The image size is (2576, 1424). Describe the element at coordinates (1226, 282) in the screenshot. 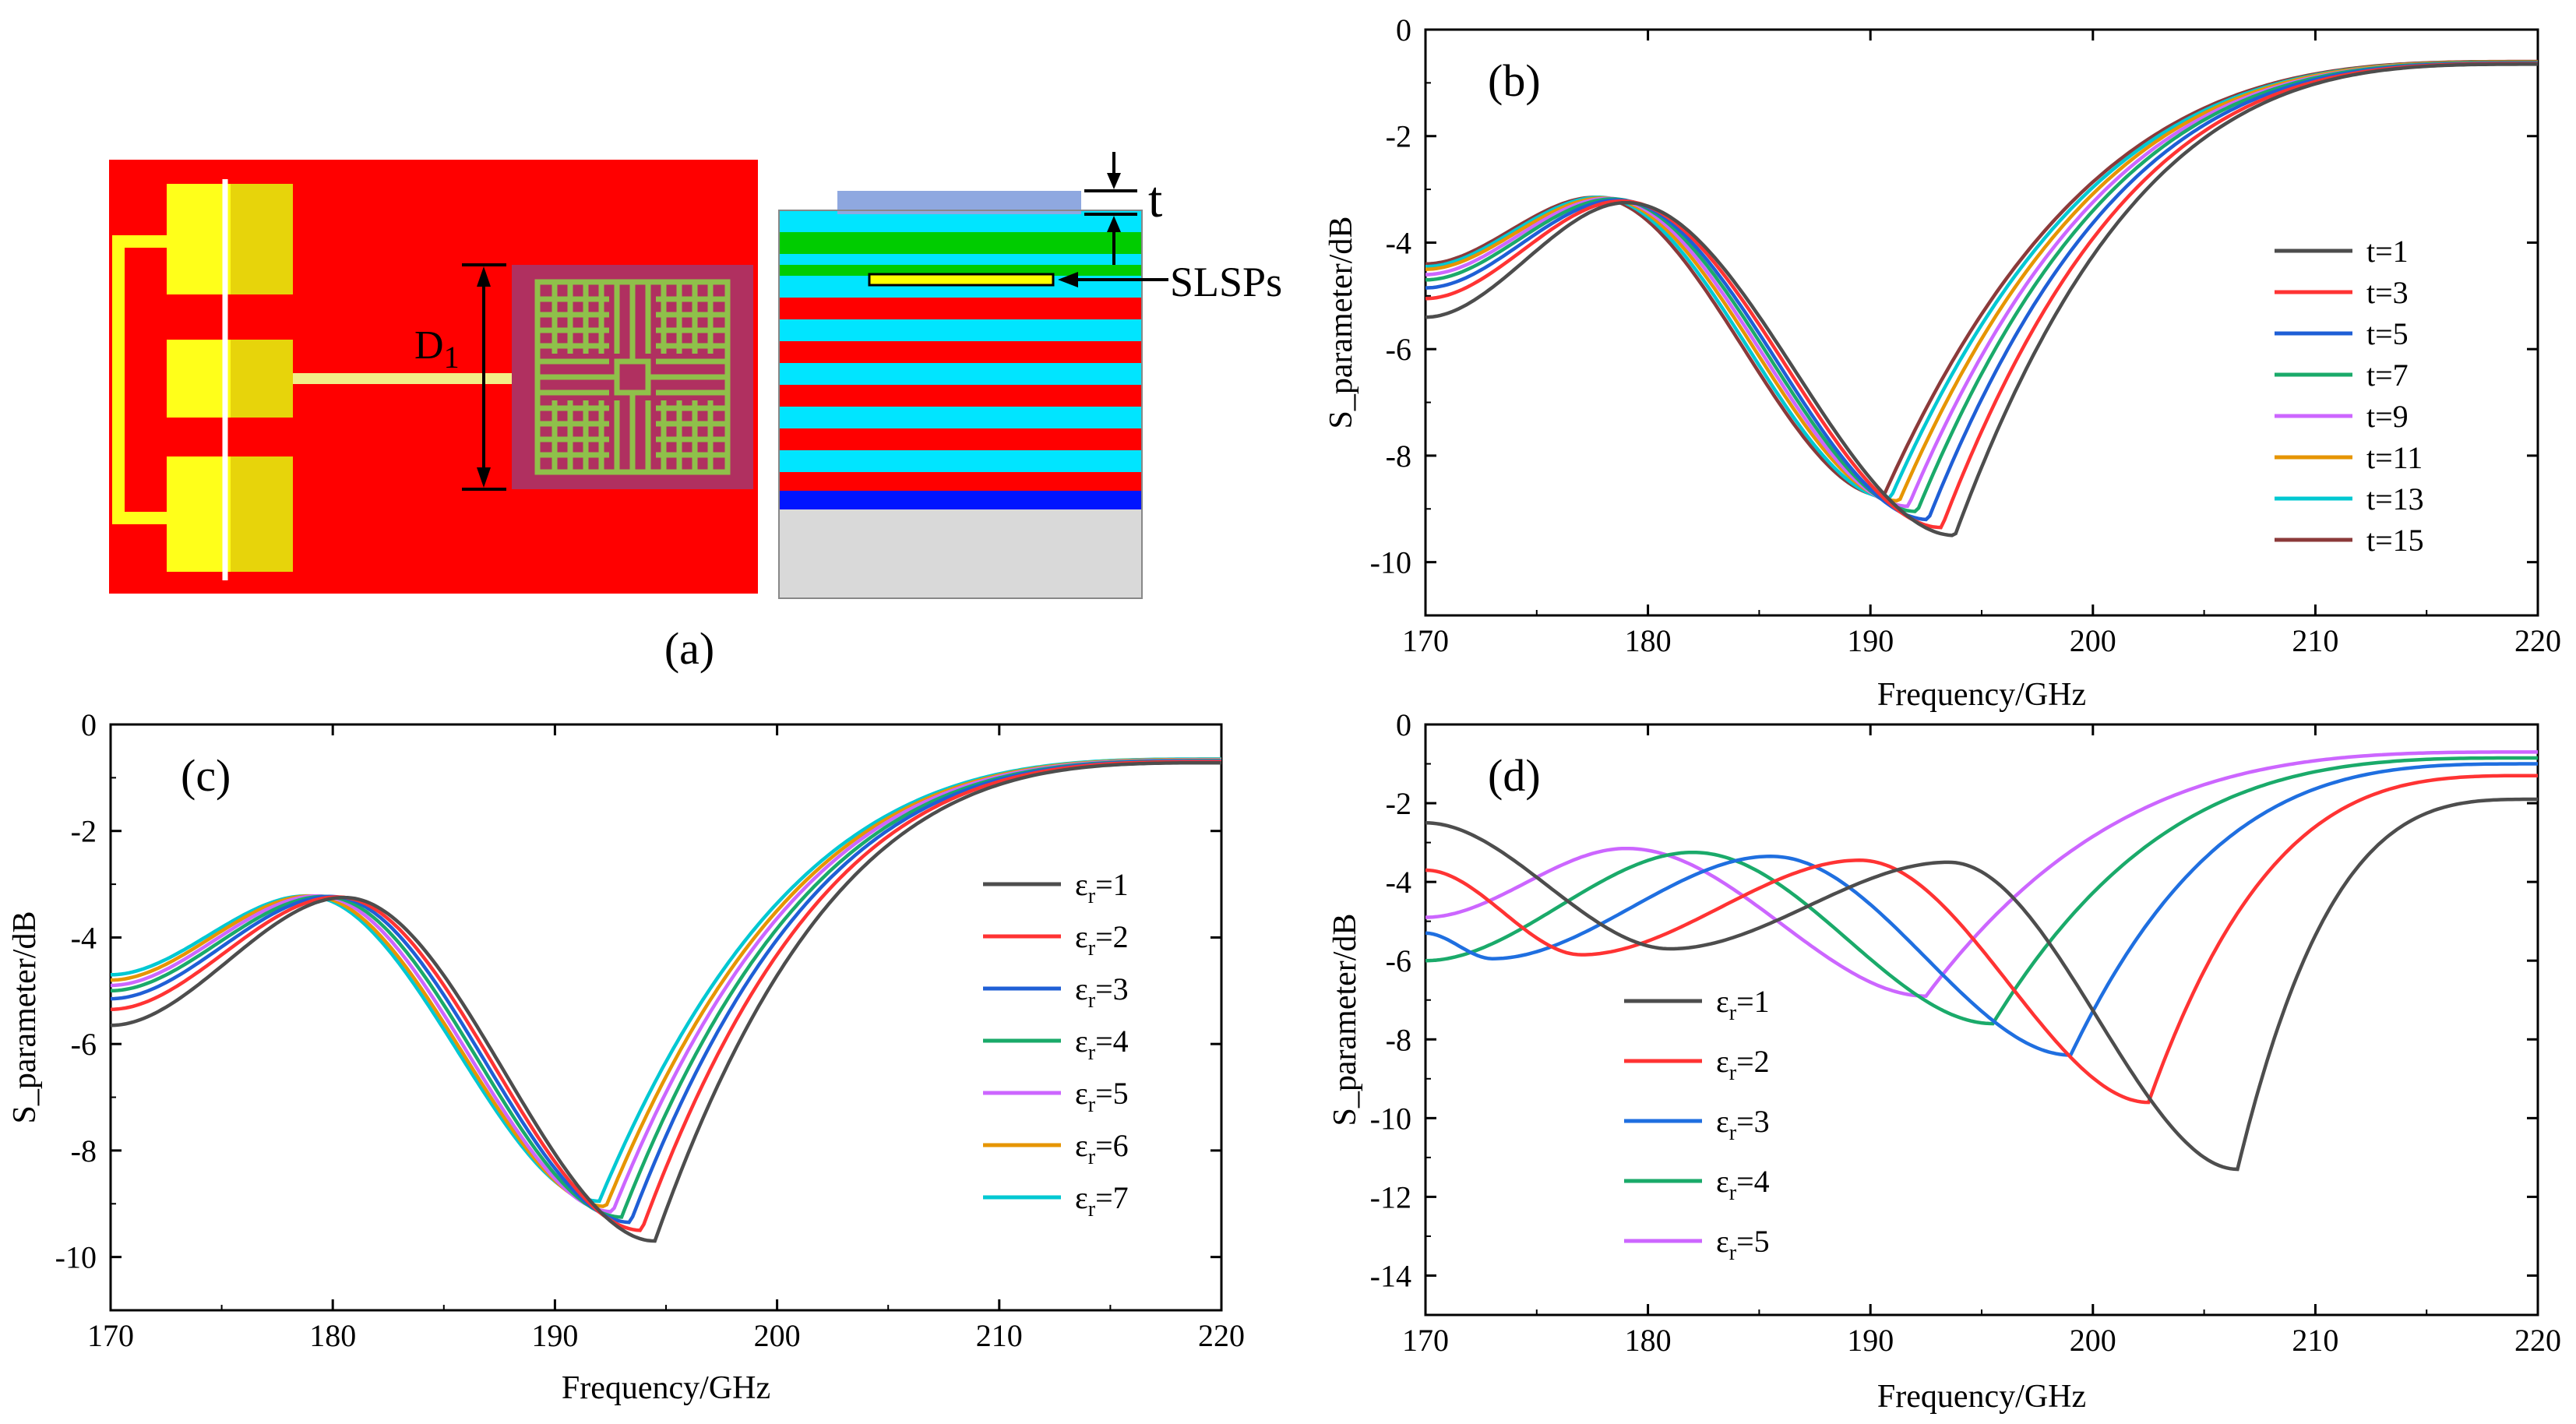

I see `slsps-label: SLSPs` at that location.